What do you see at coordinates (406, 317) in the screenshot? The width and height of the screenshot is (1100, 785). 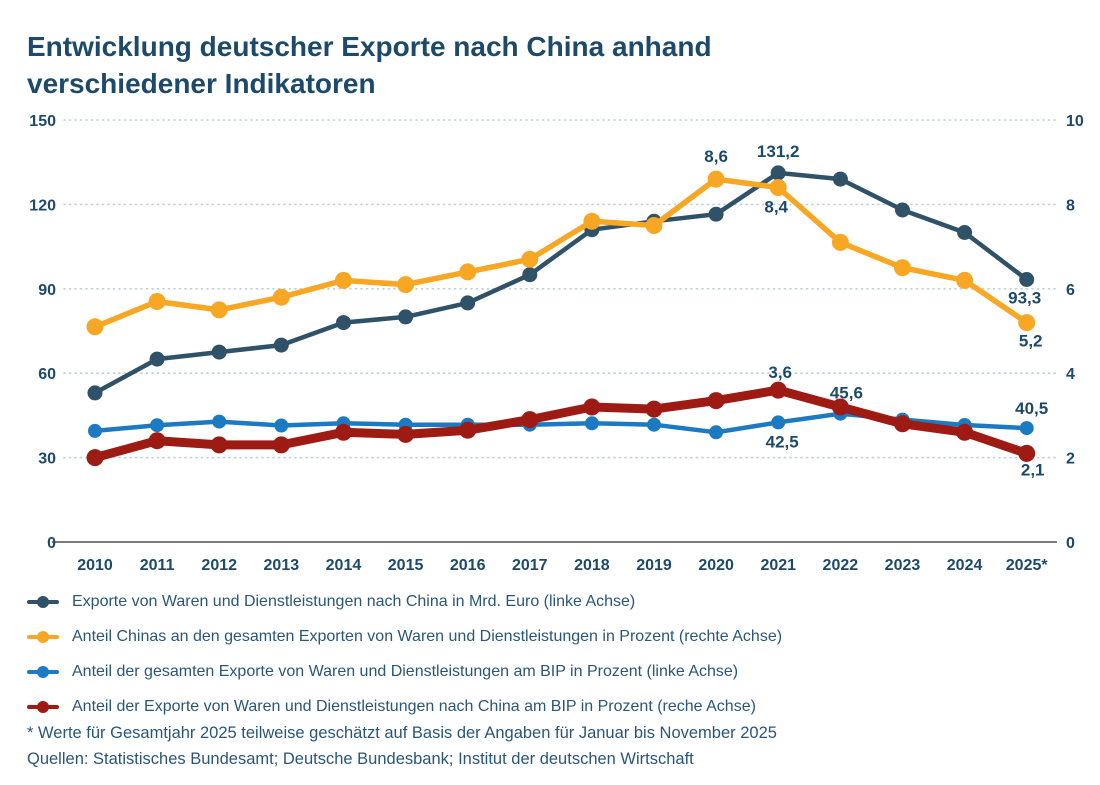 I see `series-0-point-2015` at bounding box center [406, 317].